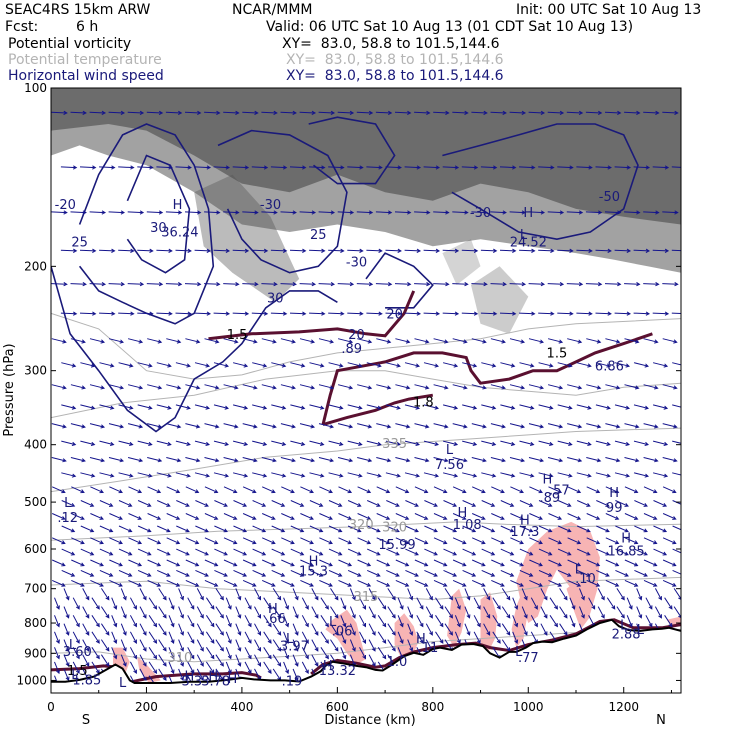  I want to click on terrain, so click(366, 655).